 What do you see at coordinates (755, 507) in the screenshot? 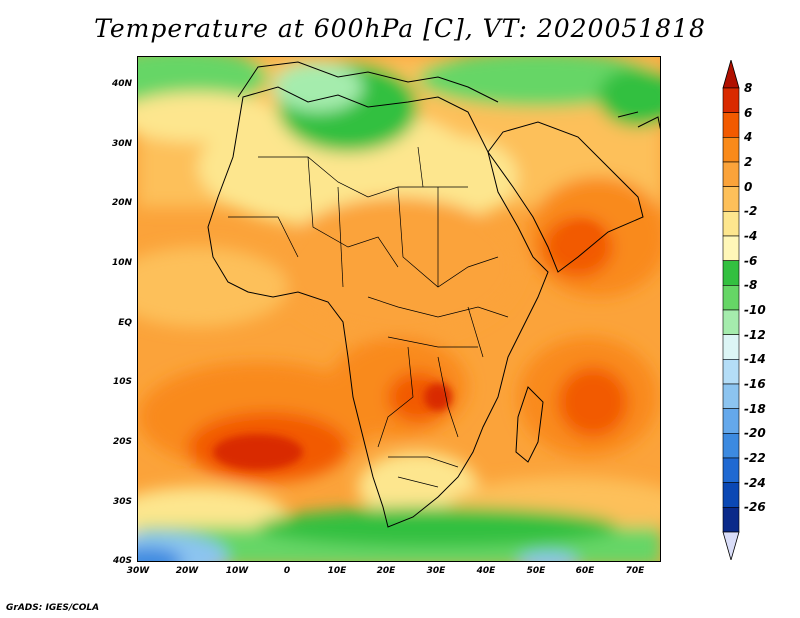
I see `colorbar-tick-label: -26` at bounding box center [755, 507].